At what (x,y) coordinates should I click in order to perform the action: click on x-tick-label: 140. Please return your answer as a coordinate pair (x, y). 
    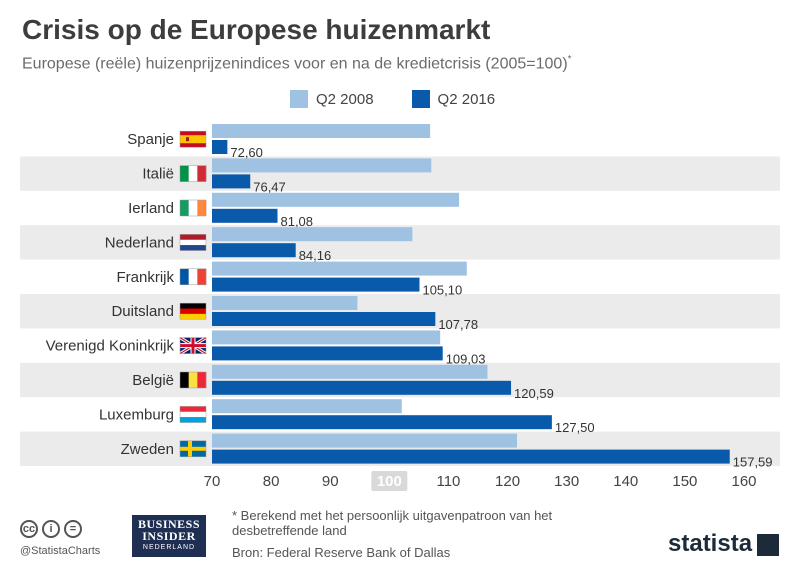
    Looking at the image, I should click on (625, 481).